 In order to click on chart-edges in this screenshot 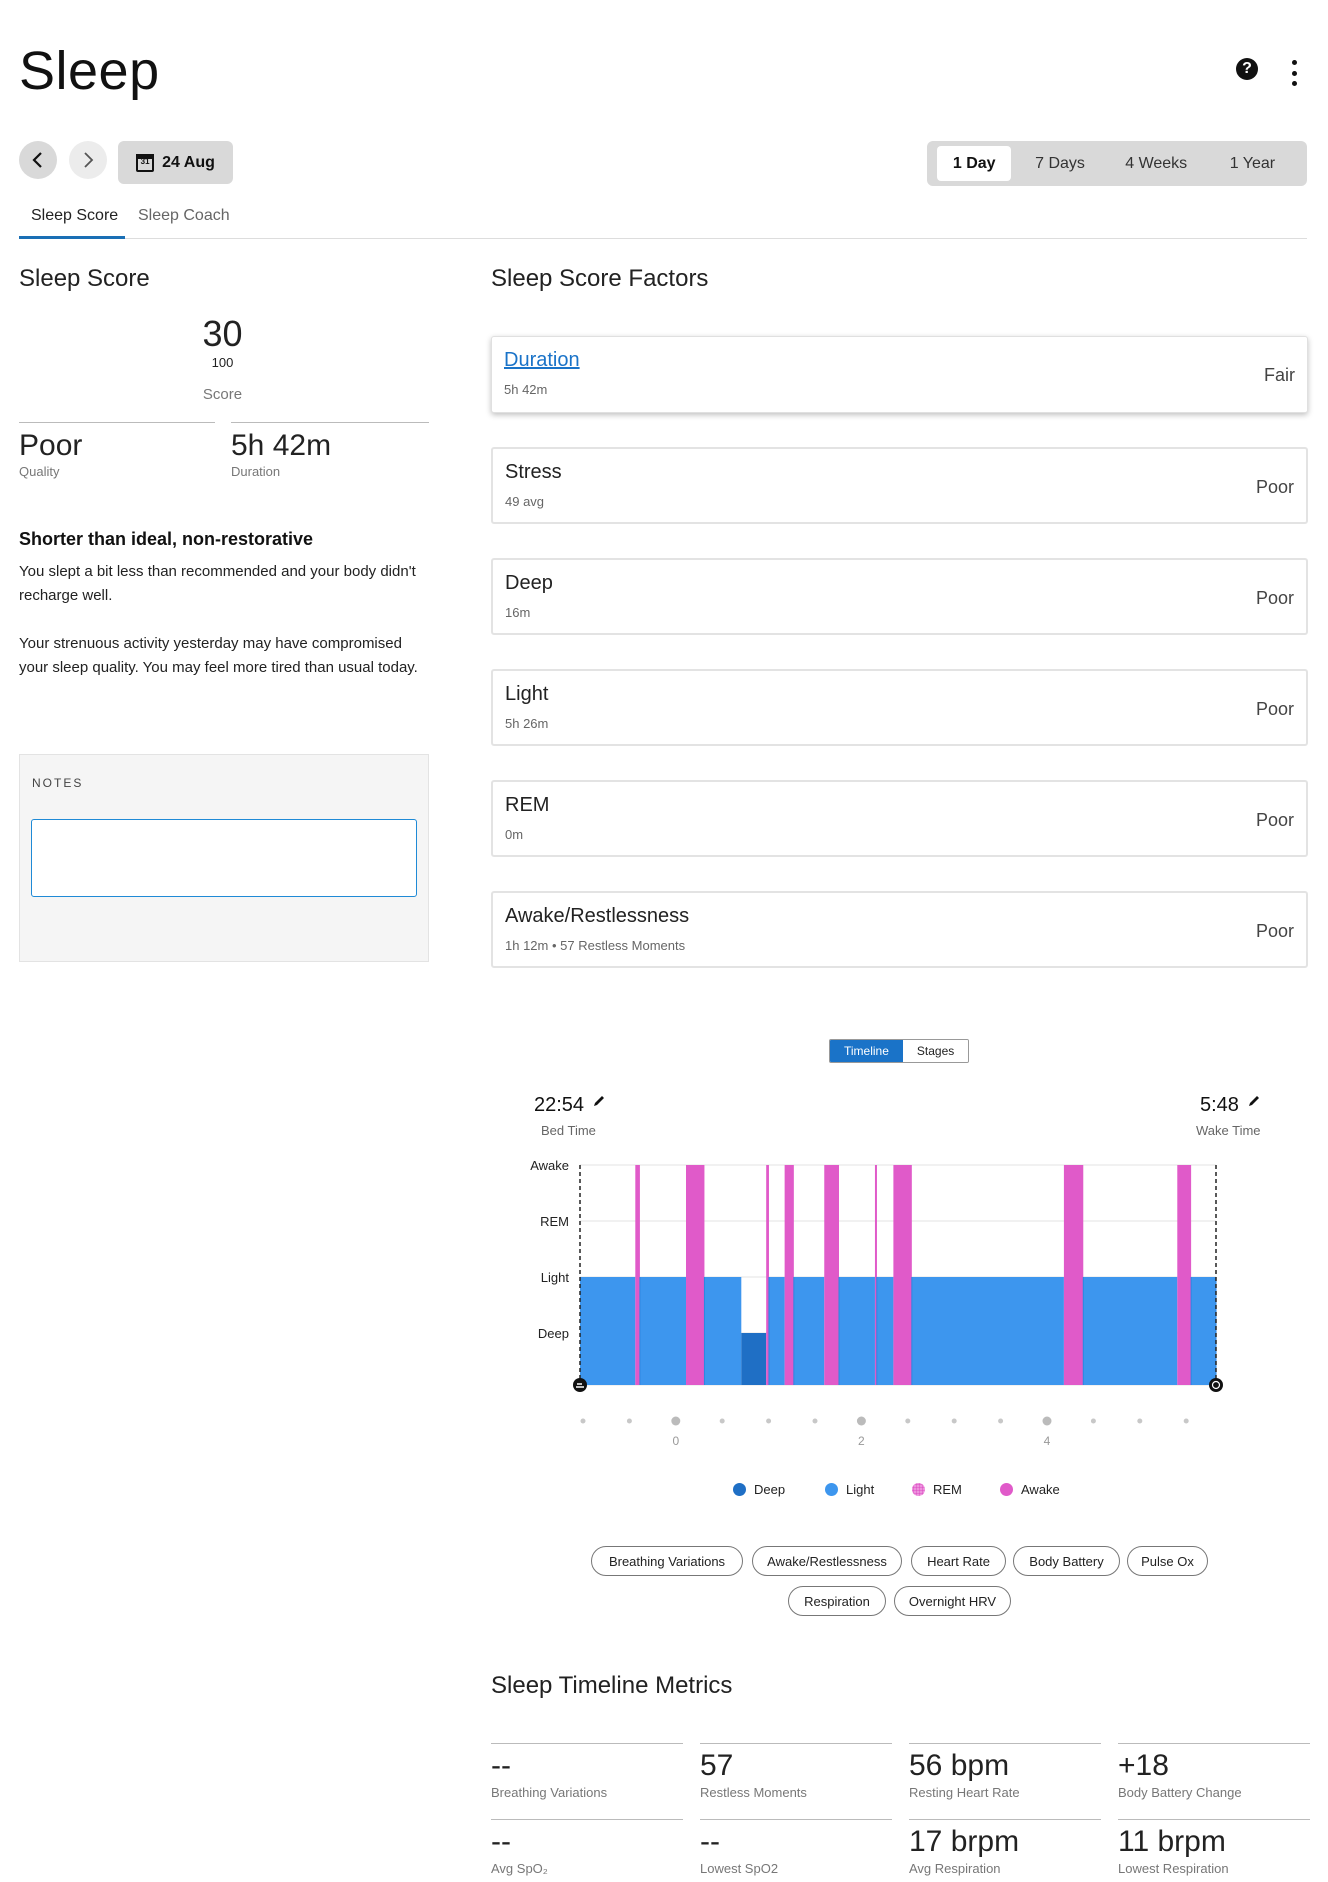, I will do `click(898, 1278)`.